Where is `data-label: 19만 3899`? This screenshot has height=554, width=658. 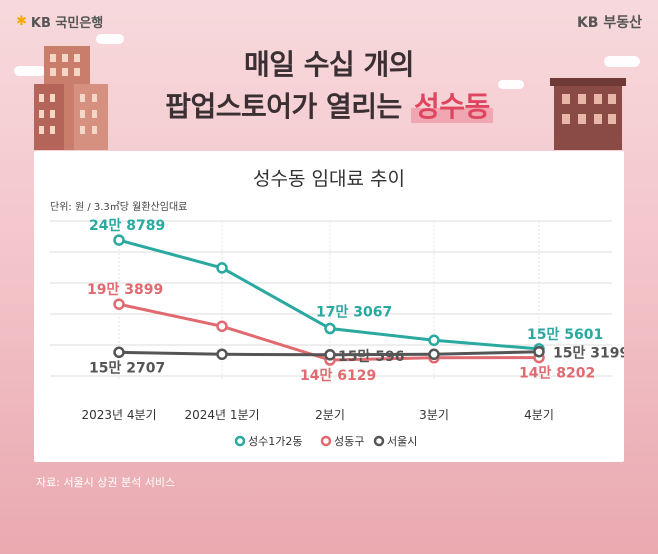
data-label: 19만 3899 is located at coordinates (125, 290).